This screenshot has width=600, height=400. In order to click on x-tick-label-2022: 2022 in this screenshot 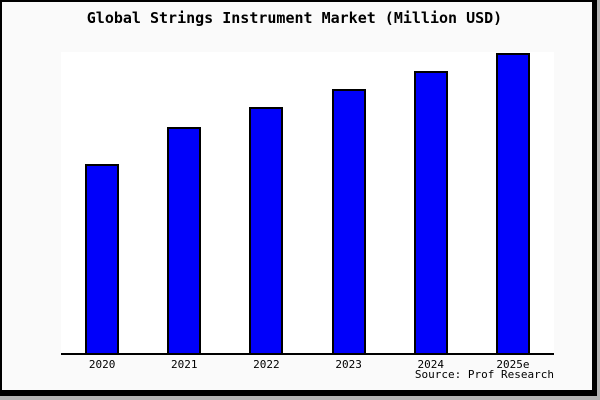, I will do `click(266, 364)`.